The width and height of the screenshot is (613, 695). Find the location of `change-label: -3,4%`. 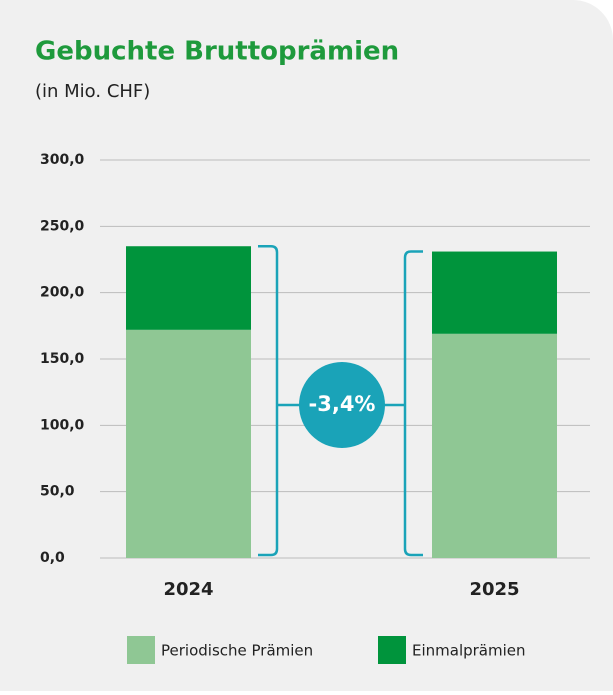

change-label: -3,4% is located at coordinates (342, 404).